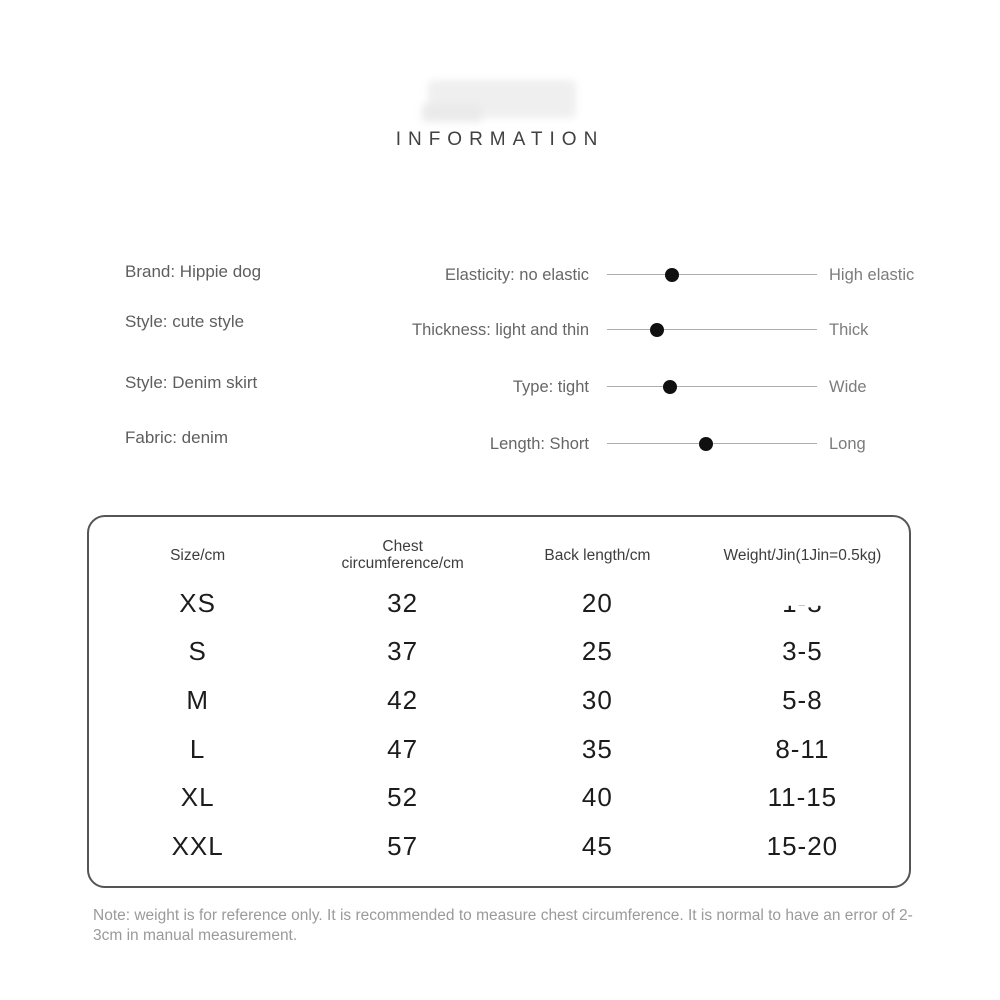 This screenshot has height=1000, width=1000. Describe the element at coordinates (198, 555) in the screenshot. I see `col-header-size: Size/cm` at that location.